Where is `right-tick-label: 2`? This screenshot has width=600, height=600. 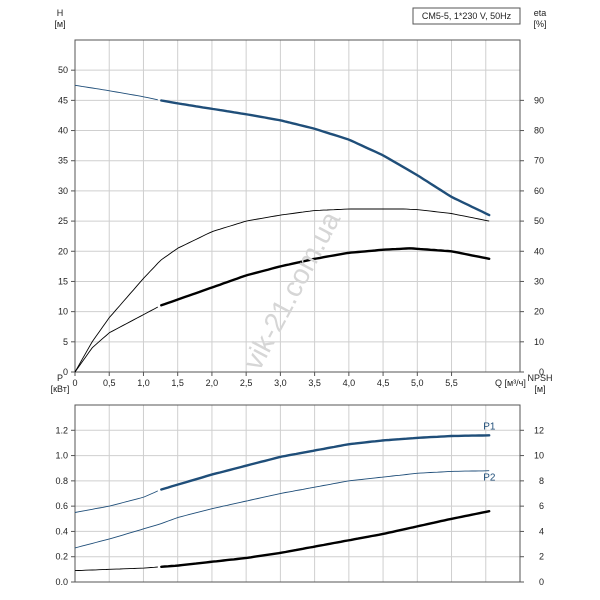 right-tick-label: 2 is located at coordinates (541, 557).